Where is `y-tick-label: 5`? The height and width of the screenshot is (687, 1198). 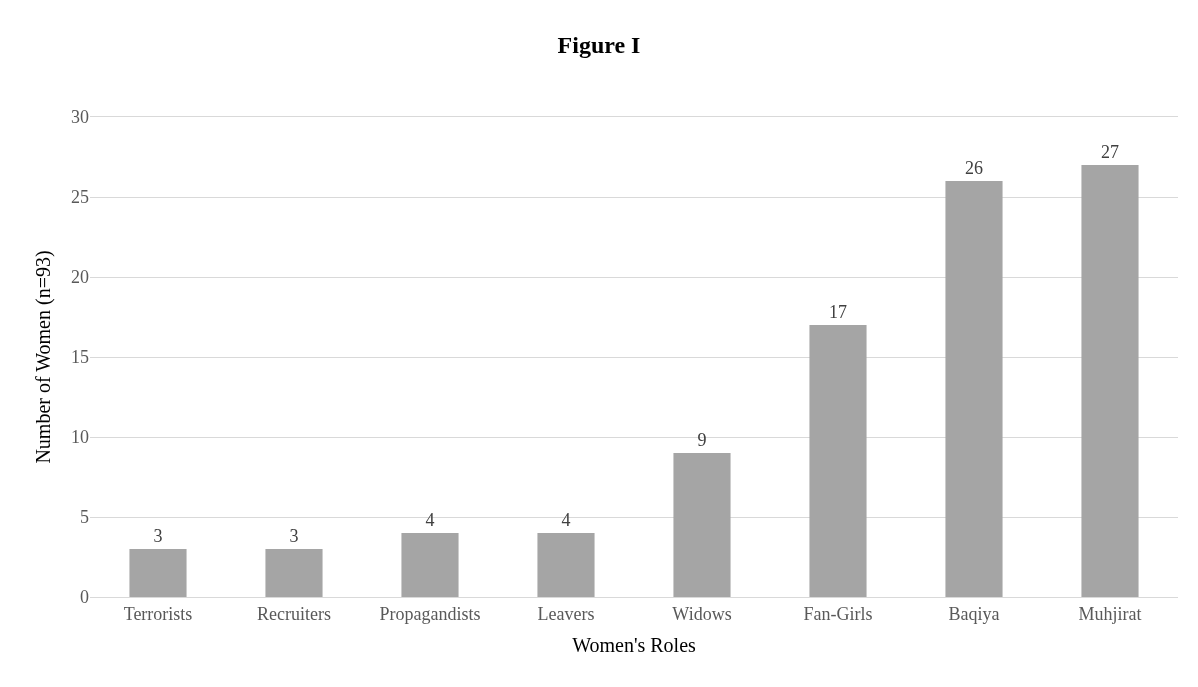
y-tick-label: 5 is located at coordinates (84, 517).